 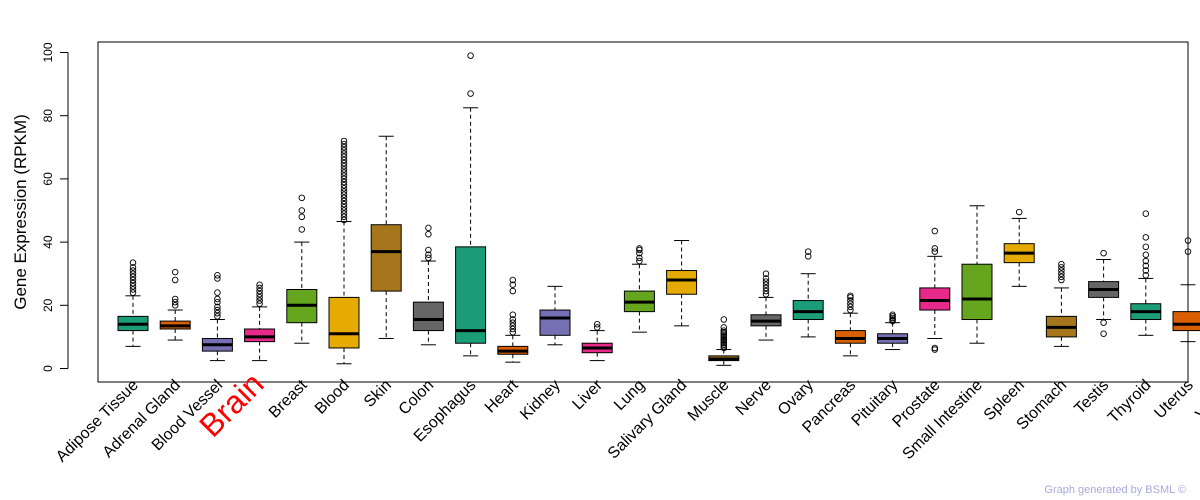 I want to click on box-group-ovary, so click(x=808, y=293).